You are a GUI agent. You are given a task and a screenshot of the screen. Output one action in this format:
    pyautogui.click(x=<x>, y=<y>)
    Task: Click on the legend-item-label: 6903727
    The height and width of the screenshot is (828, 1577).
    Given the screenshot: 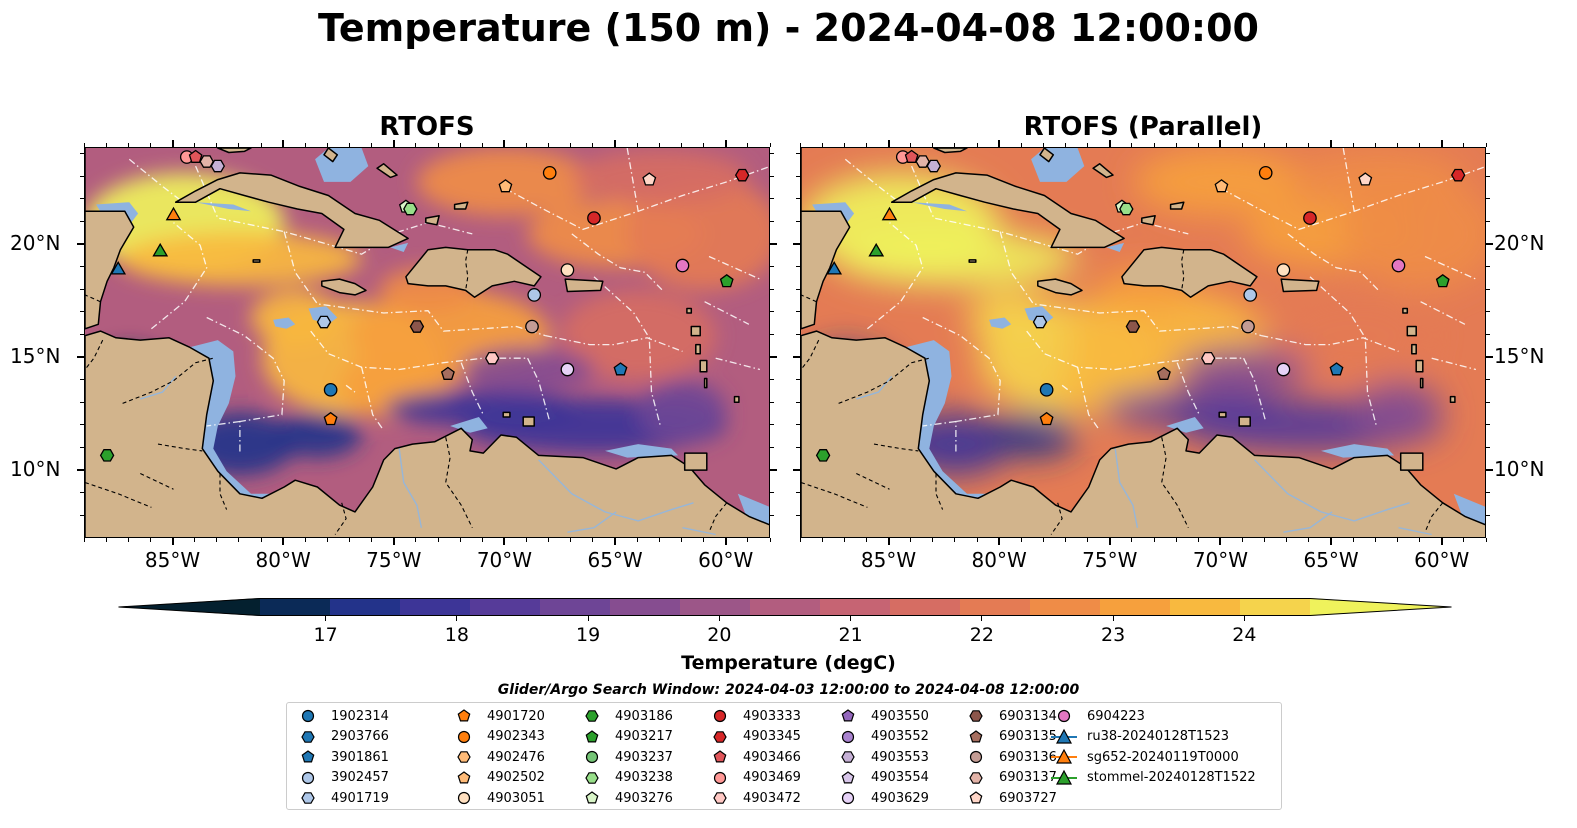 What is the action you would take?
    pyautogui.click(x=1028, y=798)
    